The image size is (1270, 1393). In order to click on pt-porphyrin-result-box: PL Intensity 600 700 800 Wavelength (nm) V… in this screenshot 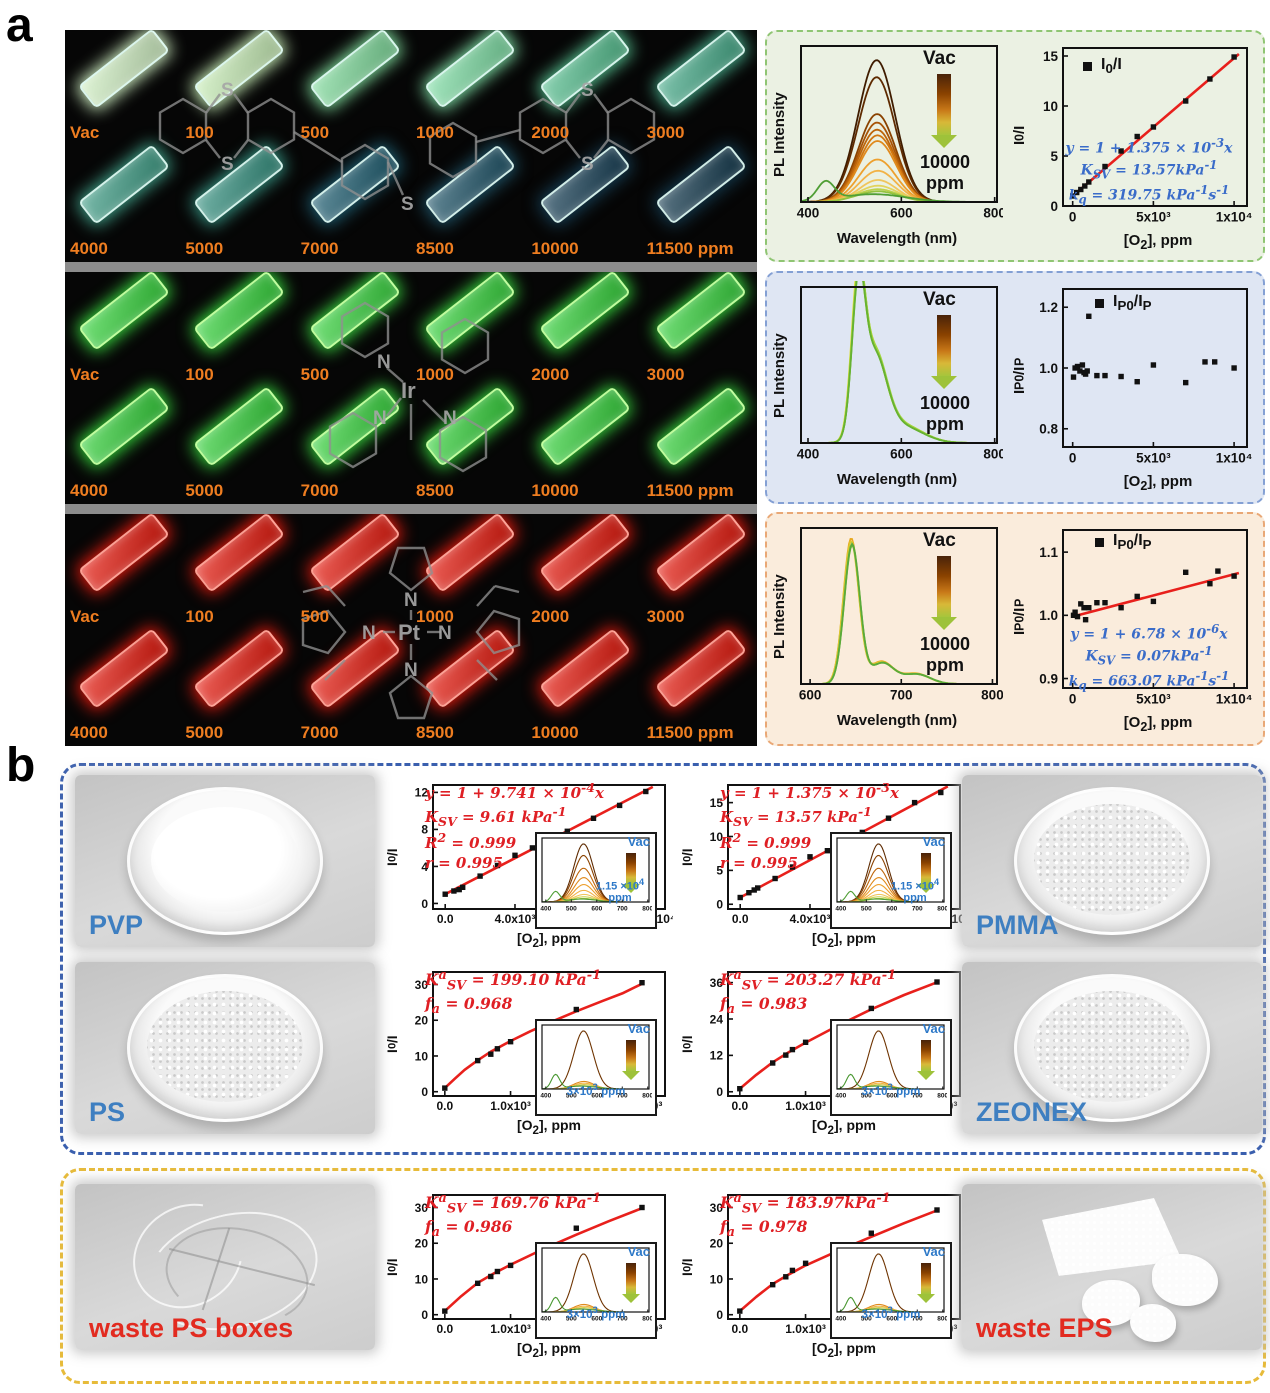, I will do `click(1015, 629)`.